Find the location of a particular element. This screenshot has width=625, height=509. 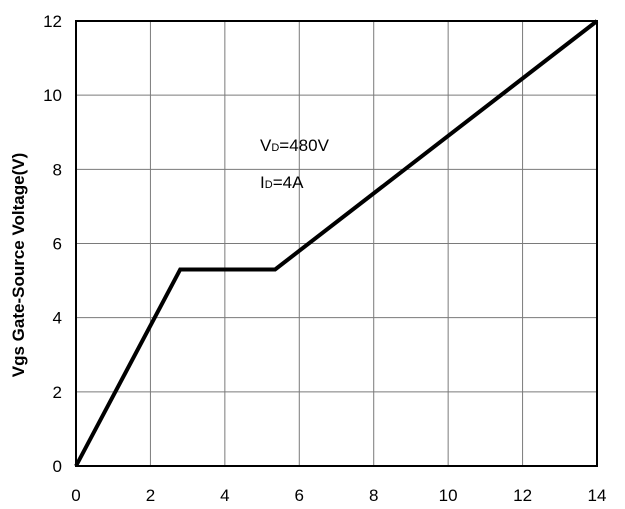

x-tick-label: 12 is located at coordinates (522, 495).